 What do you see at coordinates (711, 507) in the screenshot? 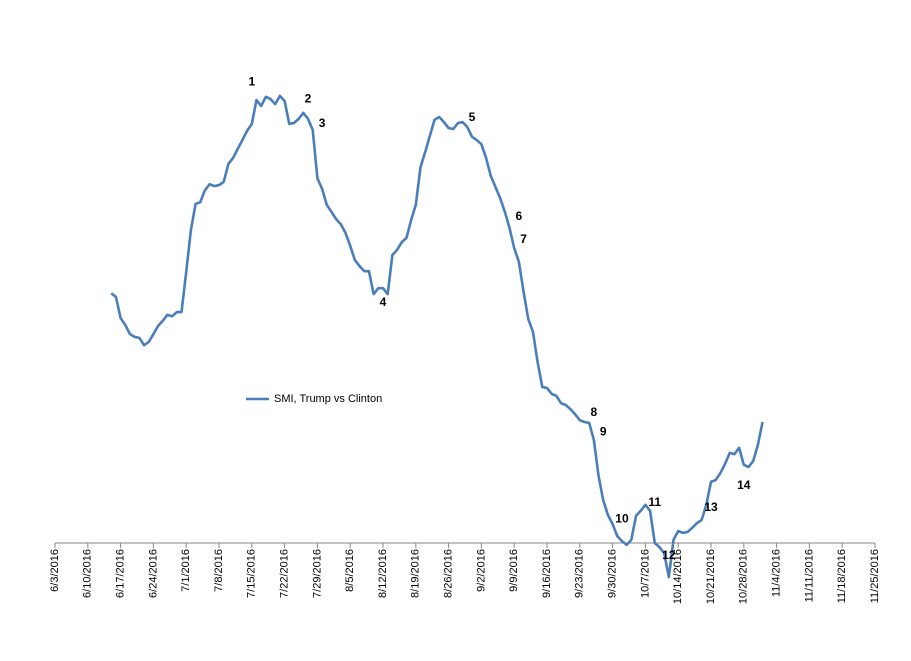
I see `annotation: 13` at bounding box center [711, 507].